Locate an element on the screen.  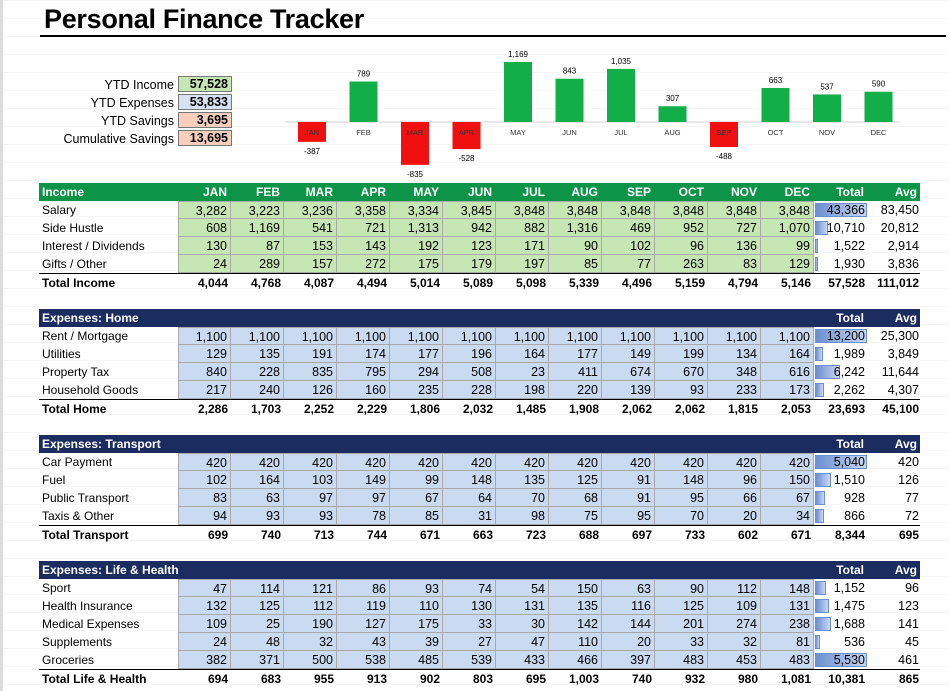
avg-cell: 420 is located at coordinates (908, 462).